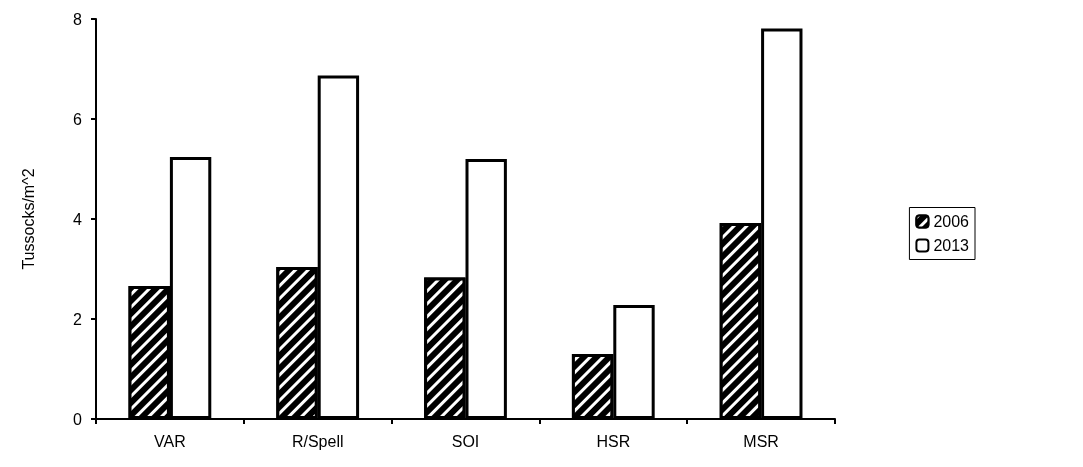  Describe the element at coordinates (951, 221) in the screenshot. I see `legend-label: 2006` at that location.